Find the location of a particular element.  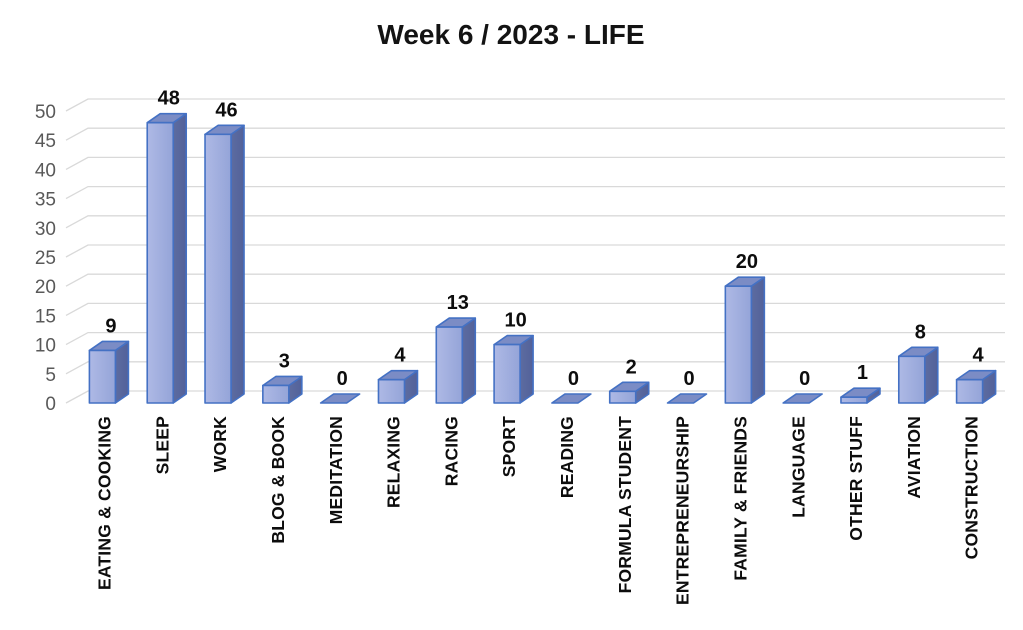

category-label: BLOG & BOOK is located at coordinates (278, 480).